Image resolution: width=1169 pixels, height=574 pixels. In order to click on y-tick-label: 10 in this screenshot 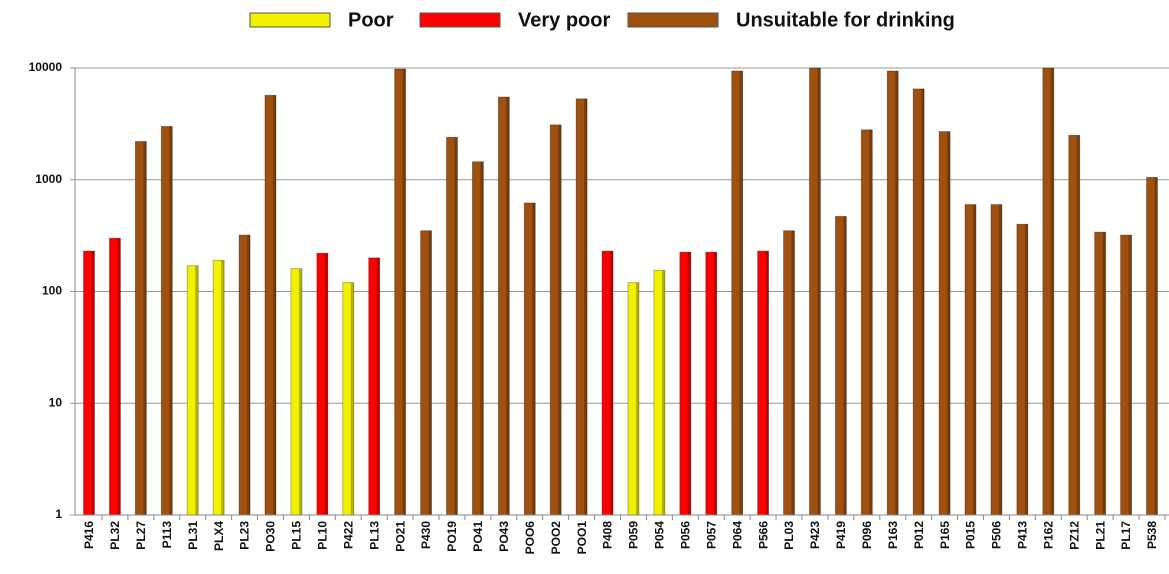, I will do `click(56, 402)`.